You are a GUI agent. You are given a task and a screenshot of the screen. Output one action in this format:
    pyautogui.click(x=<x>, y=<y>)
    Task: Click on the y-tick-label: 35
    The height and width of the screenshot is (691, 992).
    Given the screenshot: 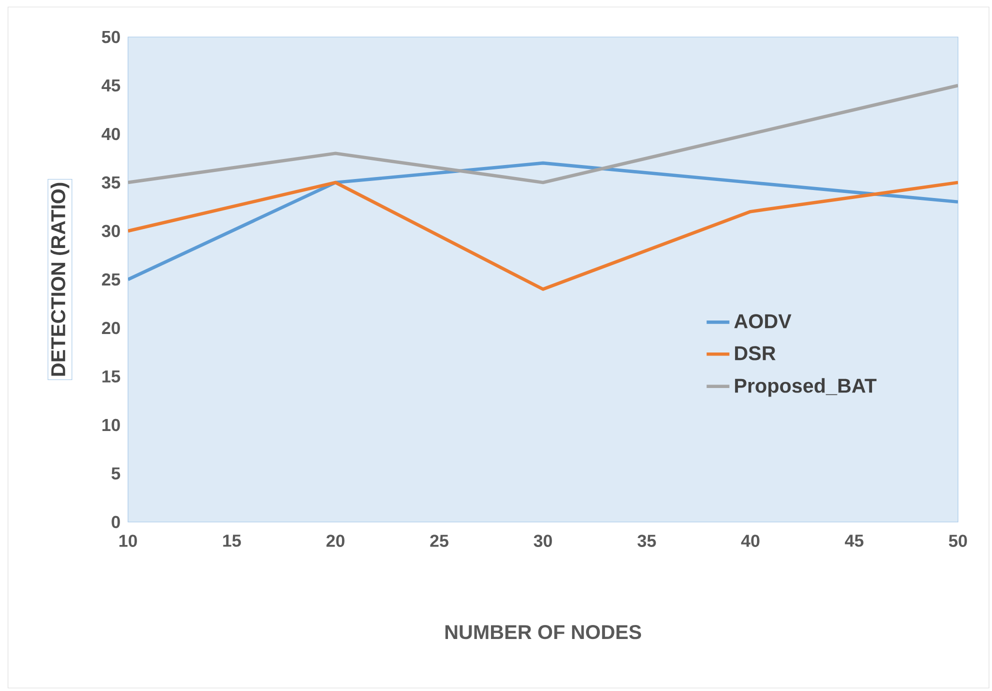 What is the action you would take?
    pyautogui.click(x=111, y=182)
    